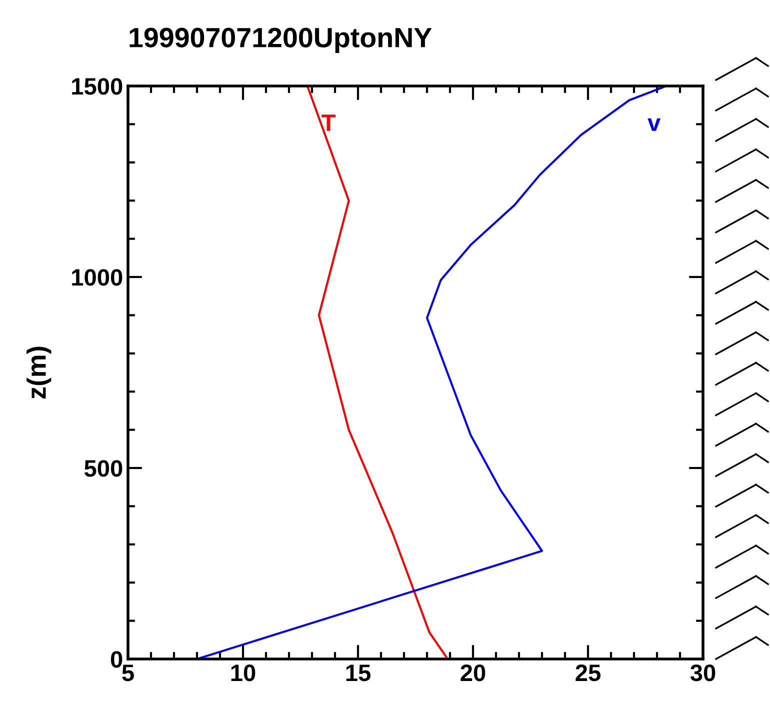 The image size is (770, 713). I want to click on x-tick-label: 25, so click(588, 673).